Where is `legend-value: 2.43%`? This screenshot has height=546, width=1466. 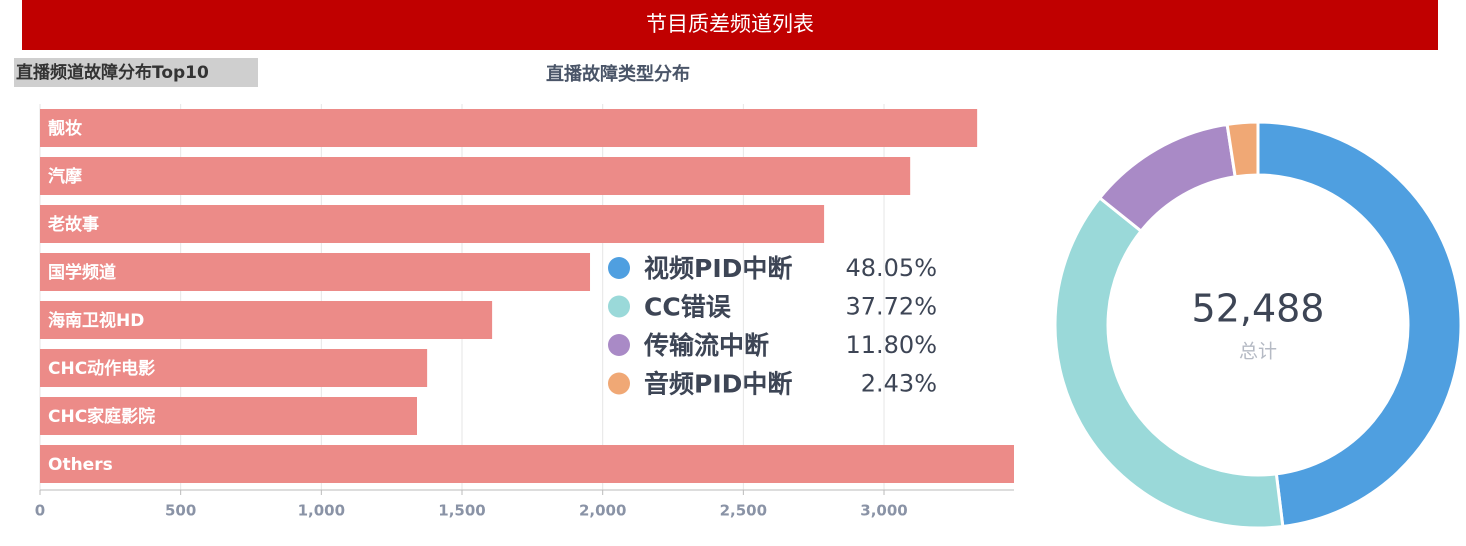
legend-value: 2.43% is located at coordinates (899, 384).